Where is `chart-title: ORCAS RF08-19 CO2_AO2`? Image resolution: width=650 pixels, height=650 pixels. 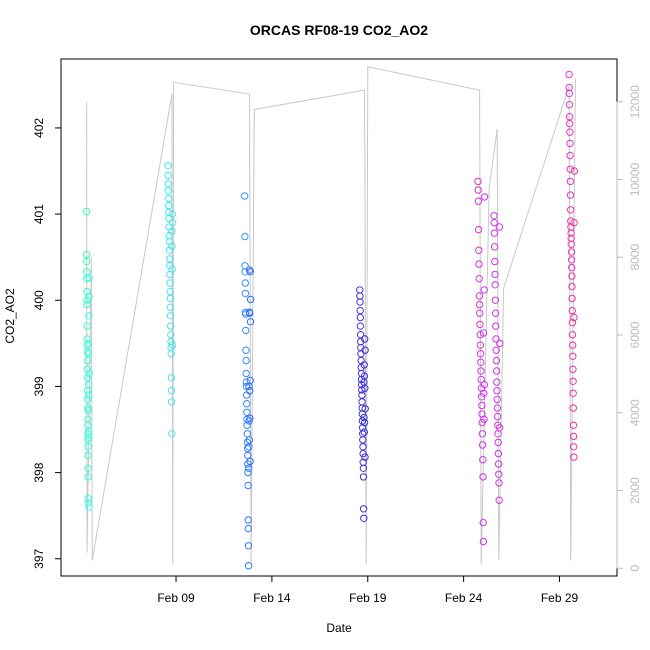 chart-title: ORCAS RF08-19 CO2_AO2 is located at coordinates (339, 30).